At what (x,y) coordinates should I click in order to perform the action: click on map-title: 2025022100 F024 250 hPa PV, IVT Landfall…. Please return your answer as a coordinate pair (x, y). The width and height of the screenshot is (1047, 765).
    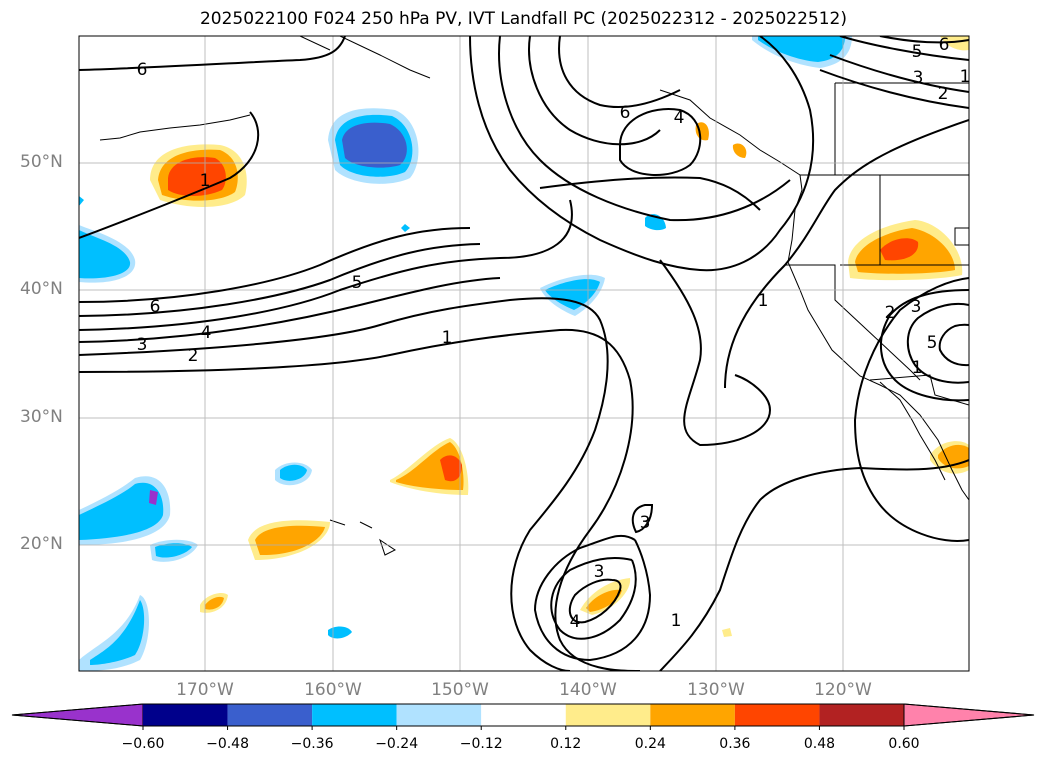
    Looking at the image, I should click on (523, 19).